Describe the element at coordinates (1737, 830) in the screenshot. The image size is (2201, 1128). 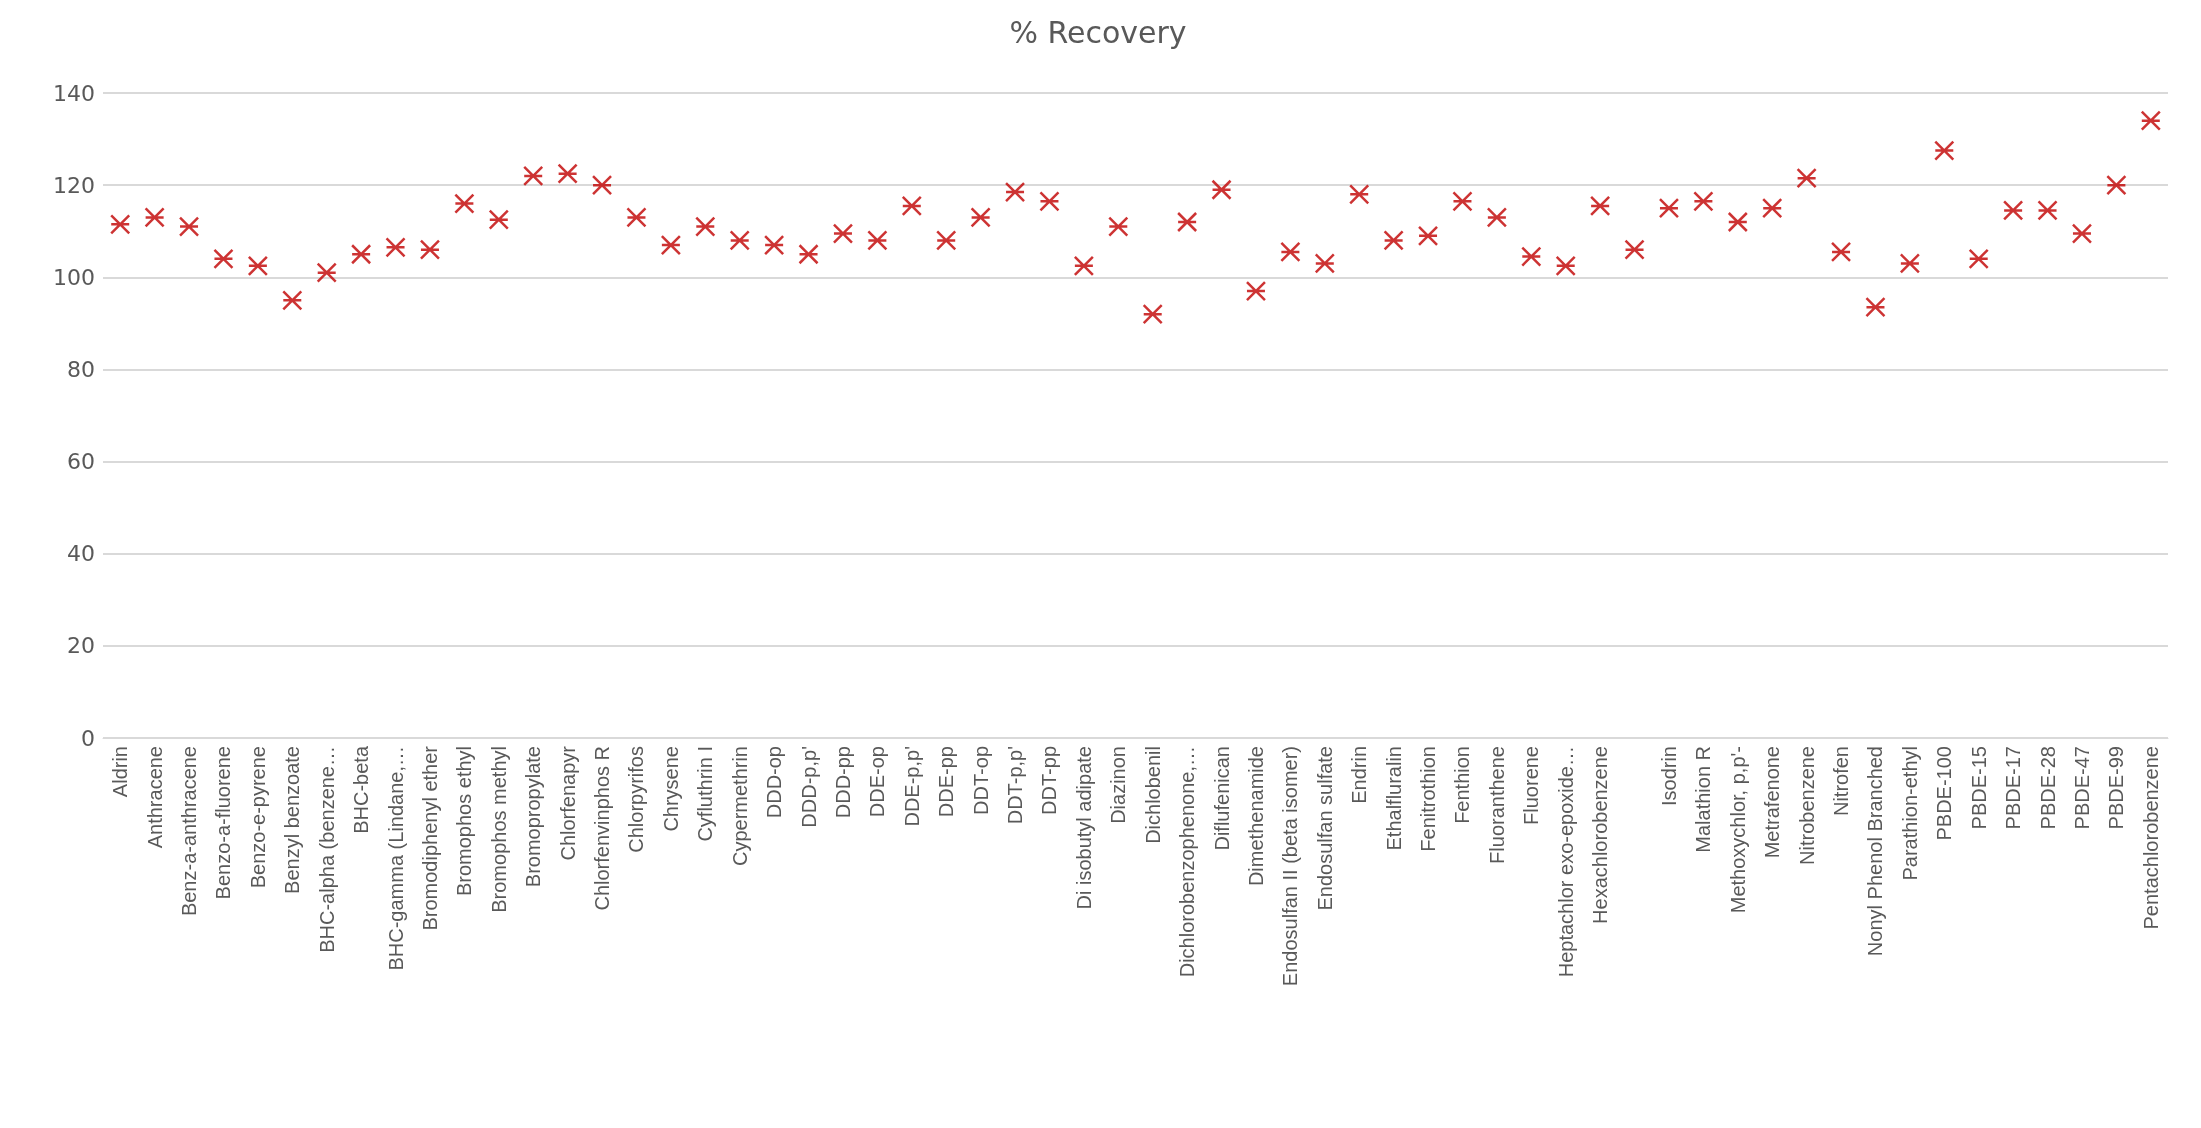
I see `x-tick-label: Methoxychlor, p,p'-` at that location.